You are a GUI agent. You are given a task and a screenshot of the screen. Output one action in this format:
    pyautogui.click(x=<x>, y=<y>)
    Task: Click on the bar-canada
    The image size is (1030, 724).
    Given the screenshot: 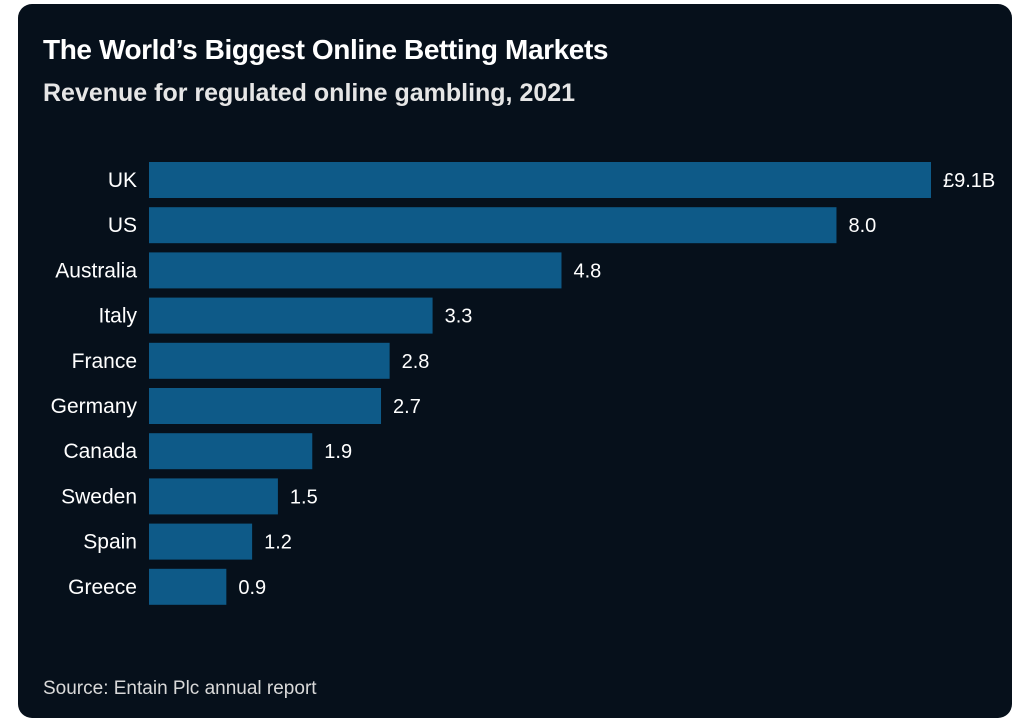 What is the action you would take?
    pyautogui.click(x=231, y=451)
    